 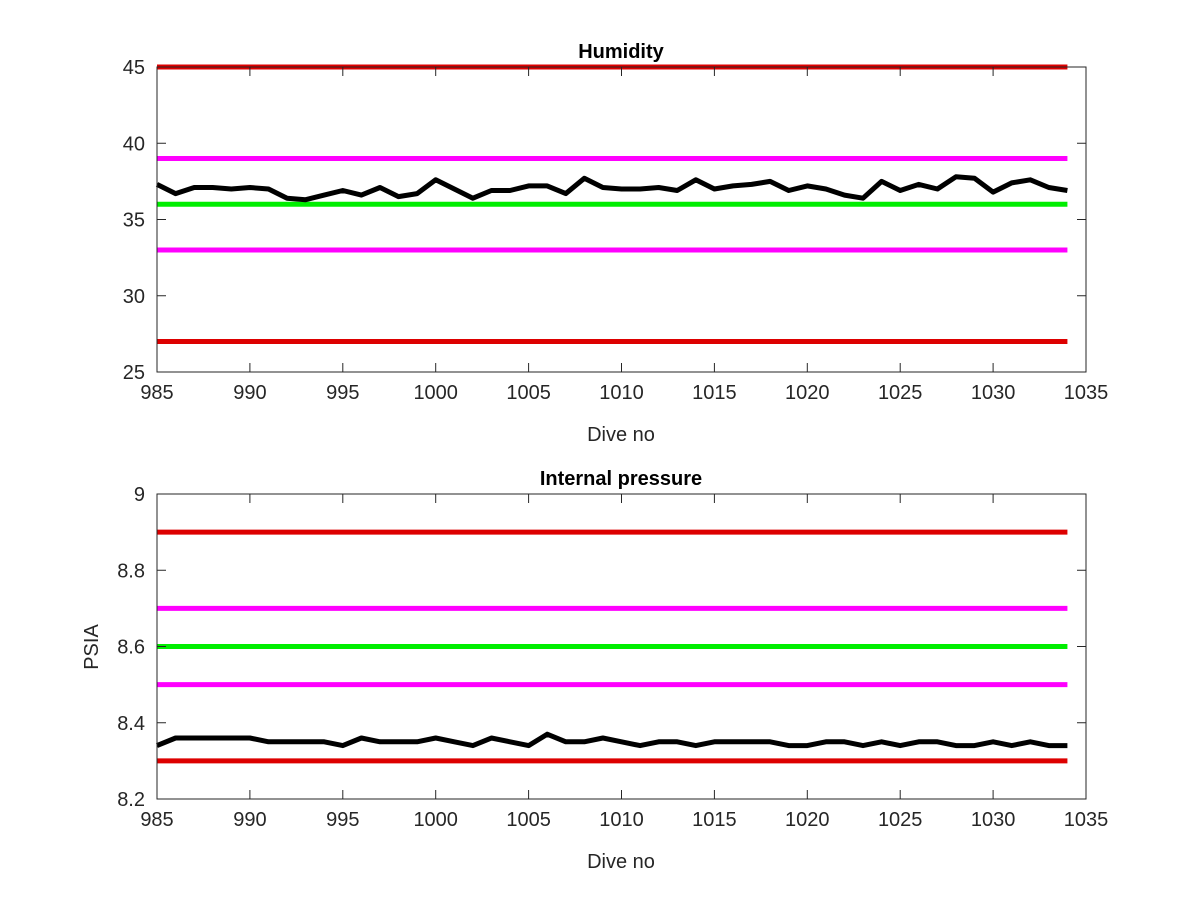 What do you see at coordinates (134, 373) in the screenshot?
I see `y-tick-label: 25` at bounding box center [134, 373].